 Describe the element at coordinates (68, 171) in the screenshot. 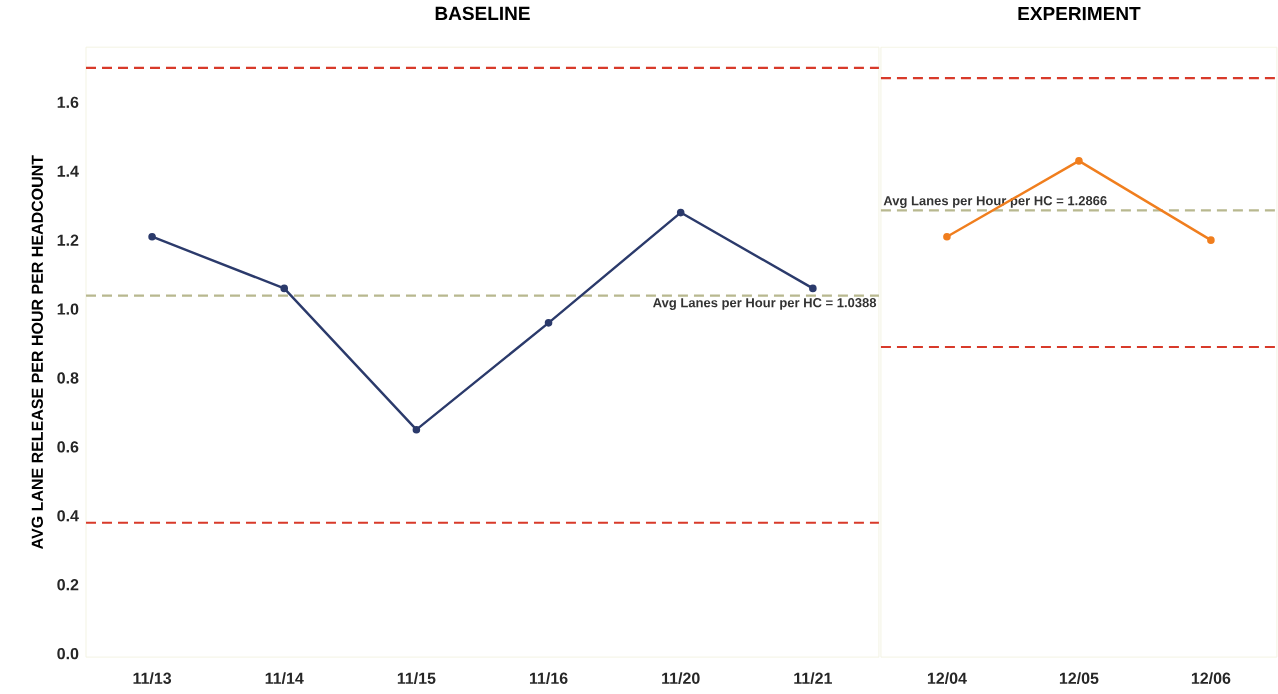

I see `y-tick-label: 1.4` at that location.